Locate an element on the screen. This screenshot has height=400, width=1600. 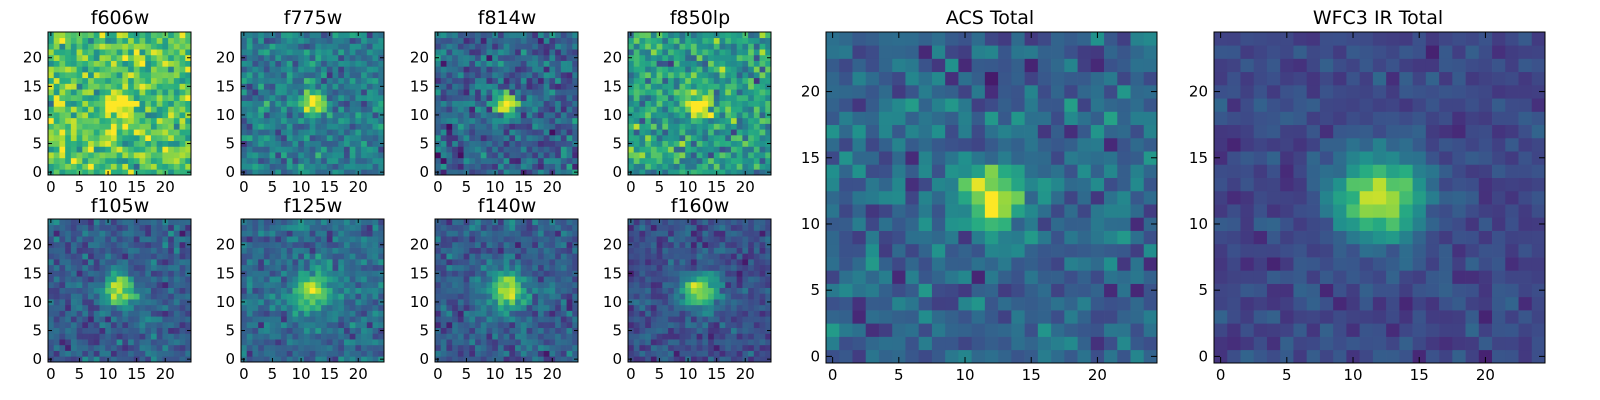
x-tick-label: 0 is located at coordinates (51, 187).